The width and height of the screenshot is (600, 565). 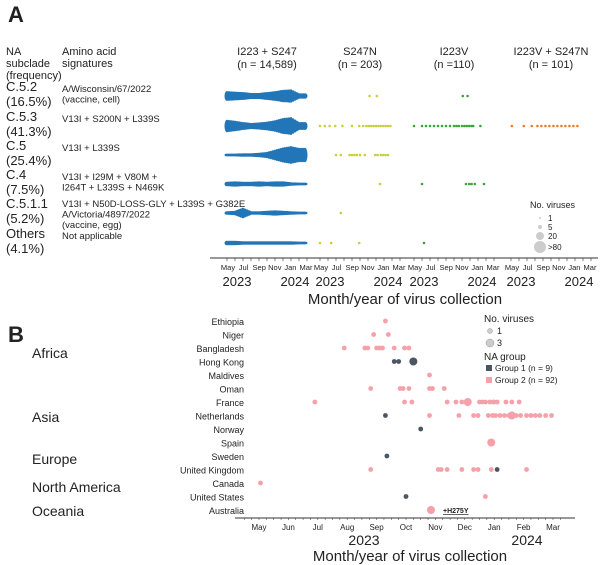 I want to click on panel-label-b: B, so click(x=16, y=334).